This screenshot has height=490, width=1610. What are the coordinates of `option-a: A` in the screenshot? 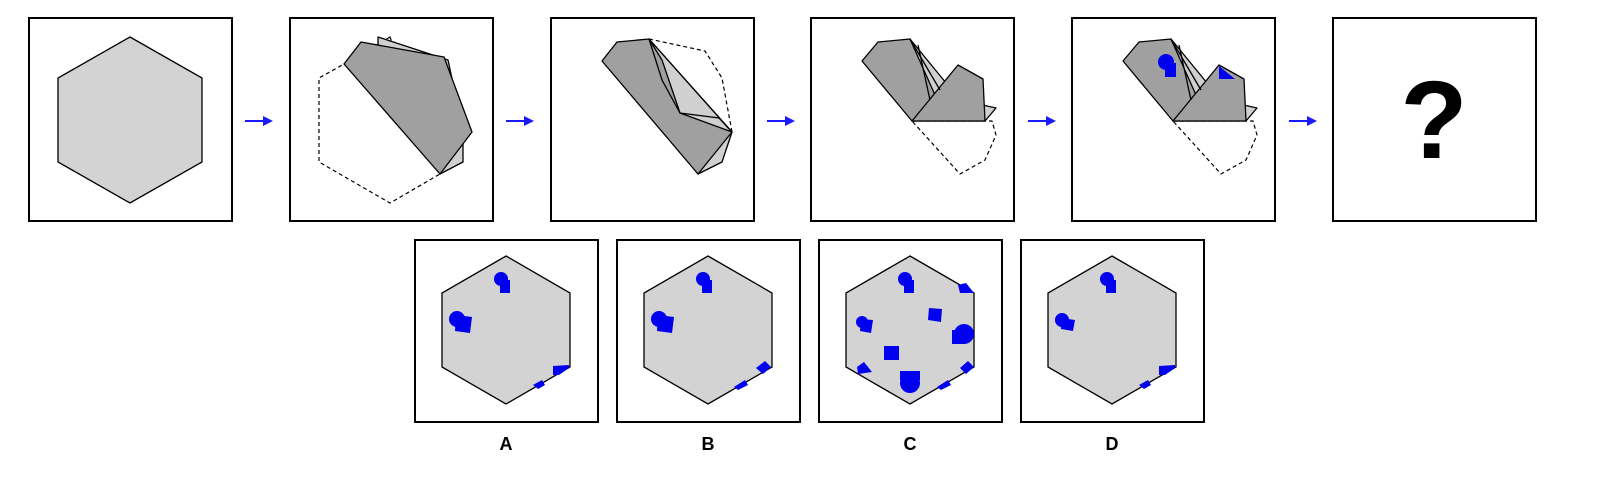 It's located at (506, 346).